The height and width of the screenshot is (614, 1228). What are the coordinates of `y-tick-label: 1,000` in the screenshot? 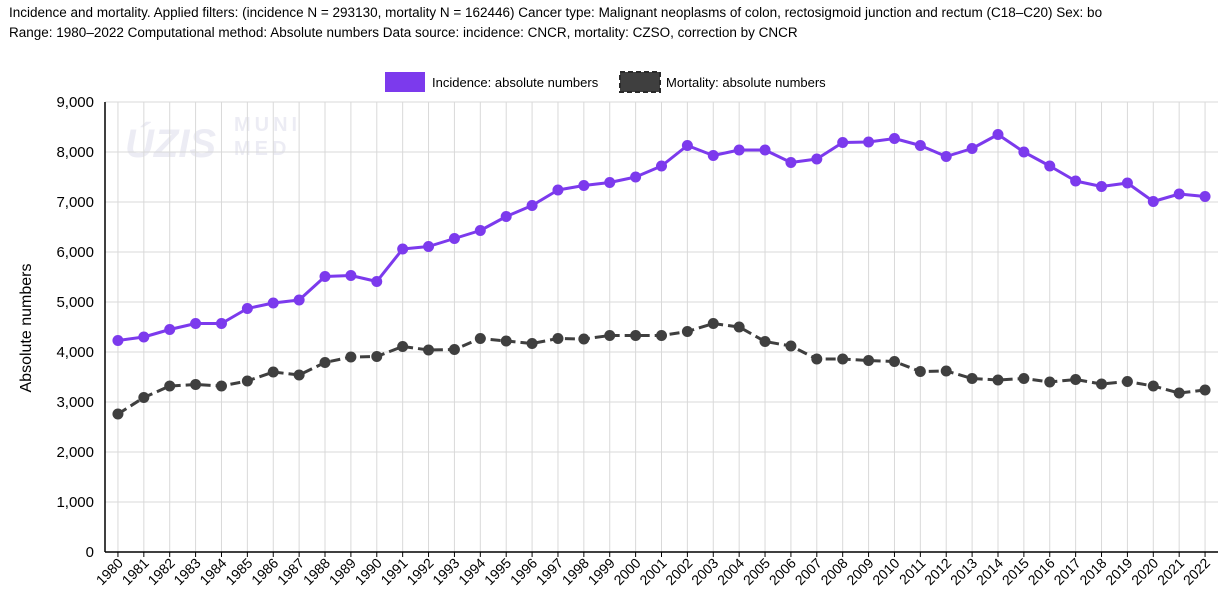 It's located at (75, 502).